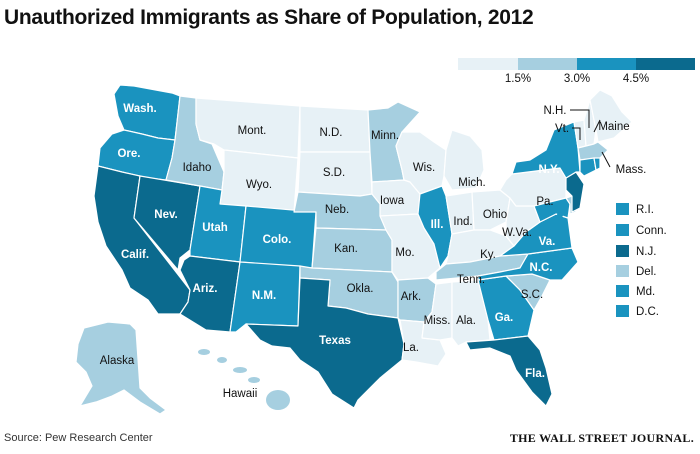 This screenshot has height=454, width=700. What do you see at coordinates (128, 154) in the screenshot?
I see `label-ore: Ore.` at bounding box center [128, 154].